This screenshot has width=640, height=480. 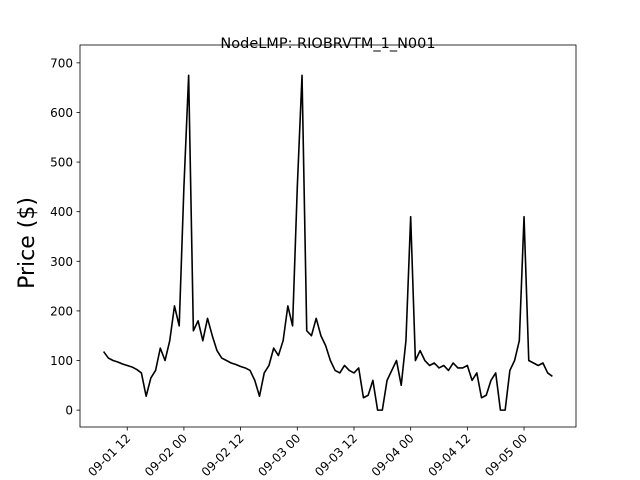 What do you see at coordinates (27, 243) in the screenshot?
I see `y-axis-label: Price ($)` at bounding box center [27, 243].